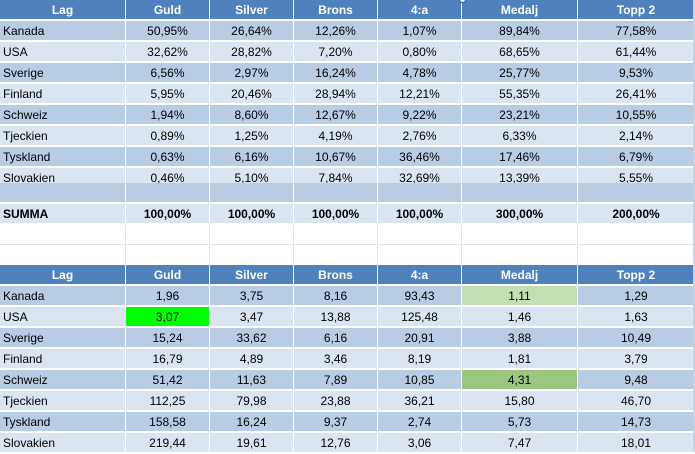 The width and height of the screenshot is (695, 454). What do you see at coordinates (520, 296) in the screenshot?
I see `table-cell: 1,11` at bounding box center [520, 296].